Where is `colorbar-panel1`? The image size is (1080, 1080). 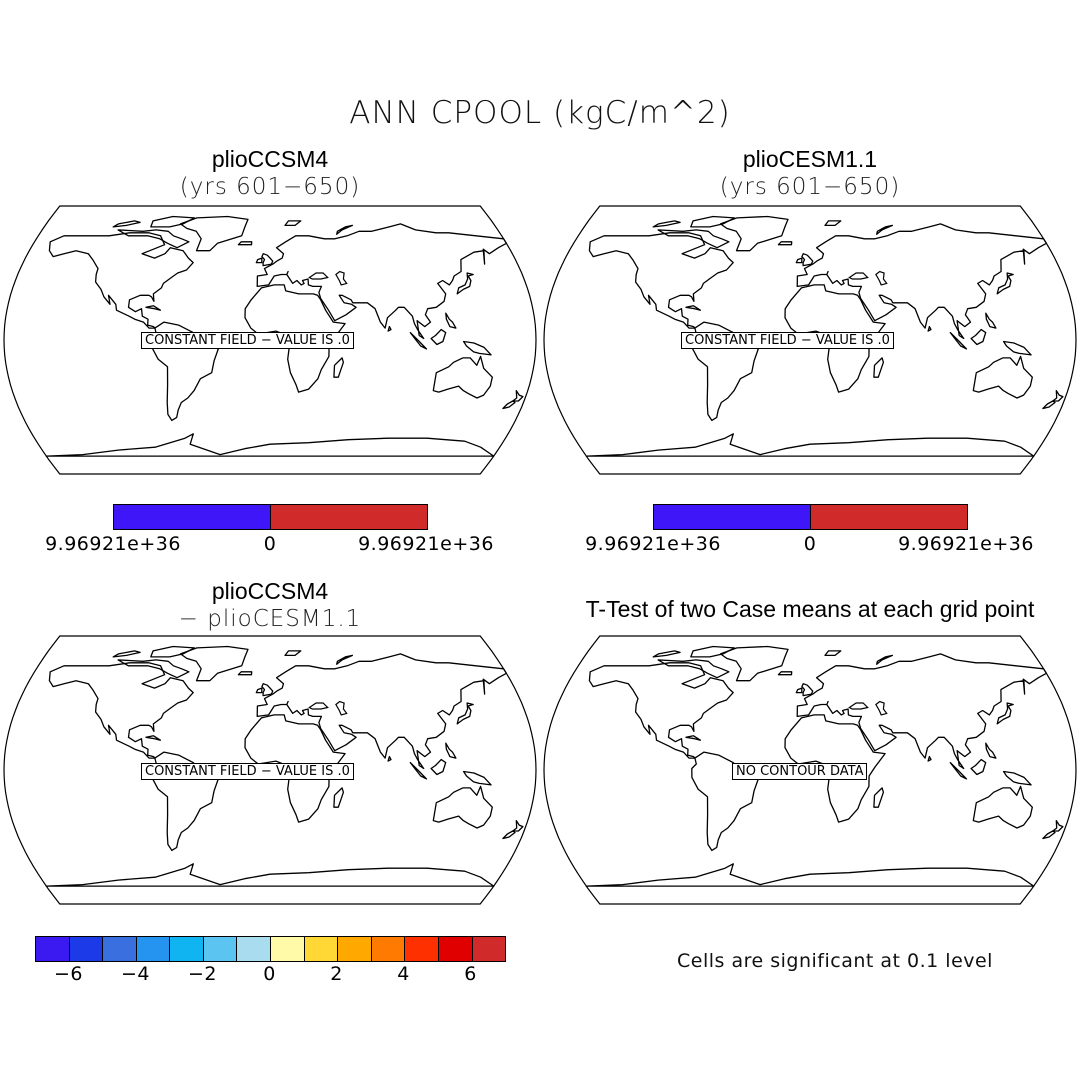
colorbar-panel1 is located at coordinates (270, 517).